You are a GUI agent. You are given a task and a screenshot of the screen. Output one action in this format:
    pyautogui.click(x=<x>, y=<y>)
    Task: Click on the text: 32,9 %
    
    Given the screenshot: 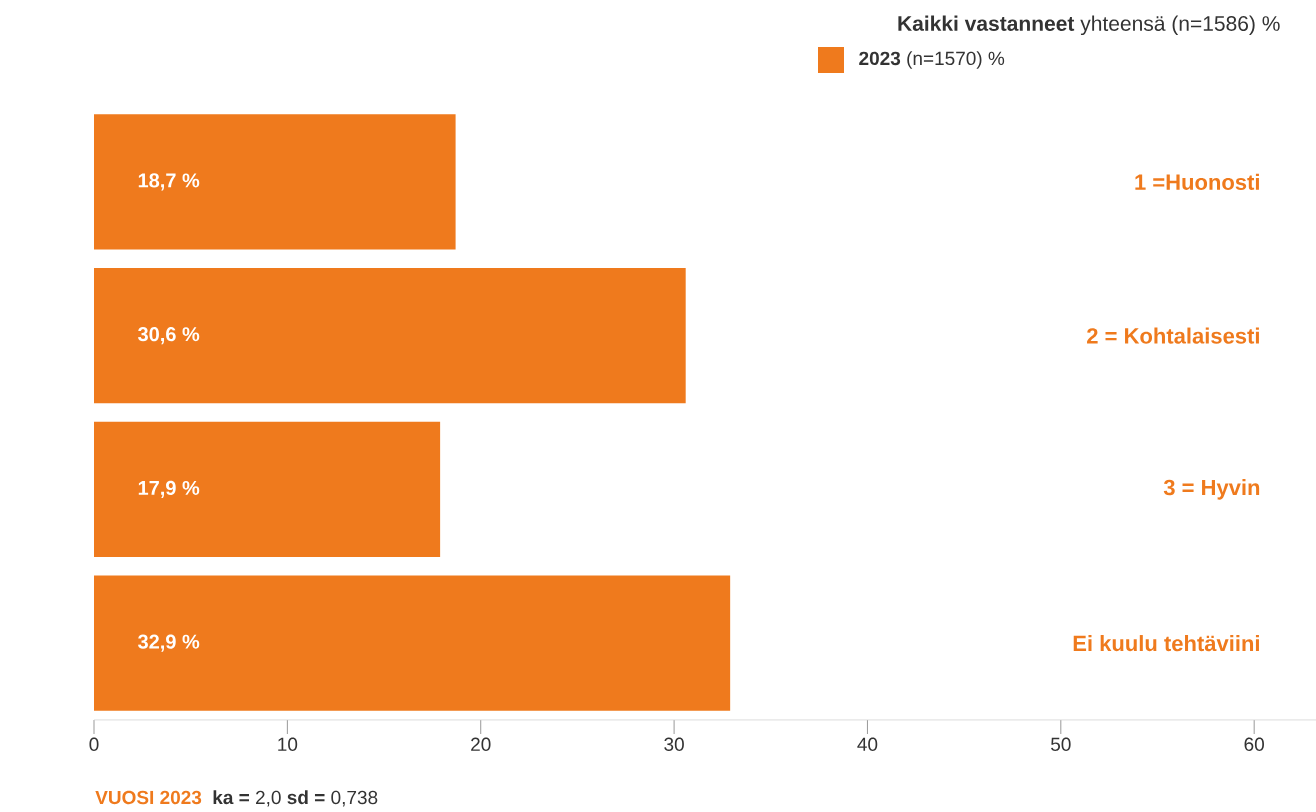 What is the action you would take?
    pyautogui.click(x=168, y=643)
    